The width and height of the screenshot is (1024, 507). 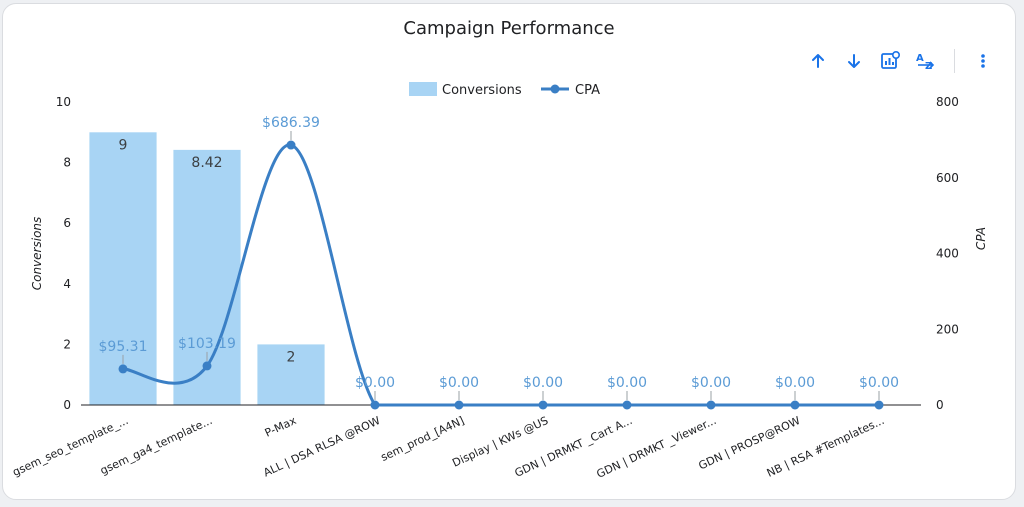 I want to click on arrow-up-icon, so click(x=818, y=61).